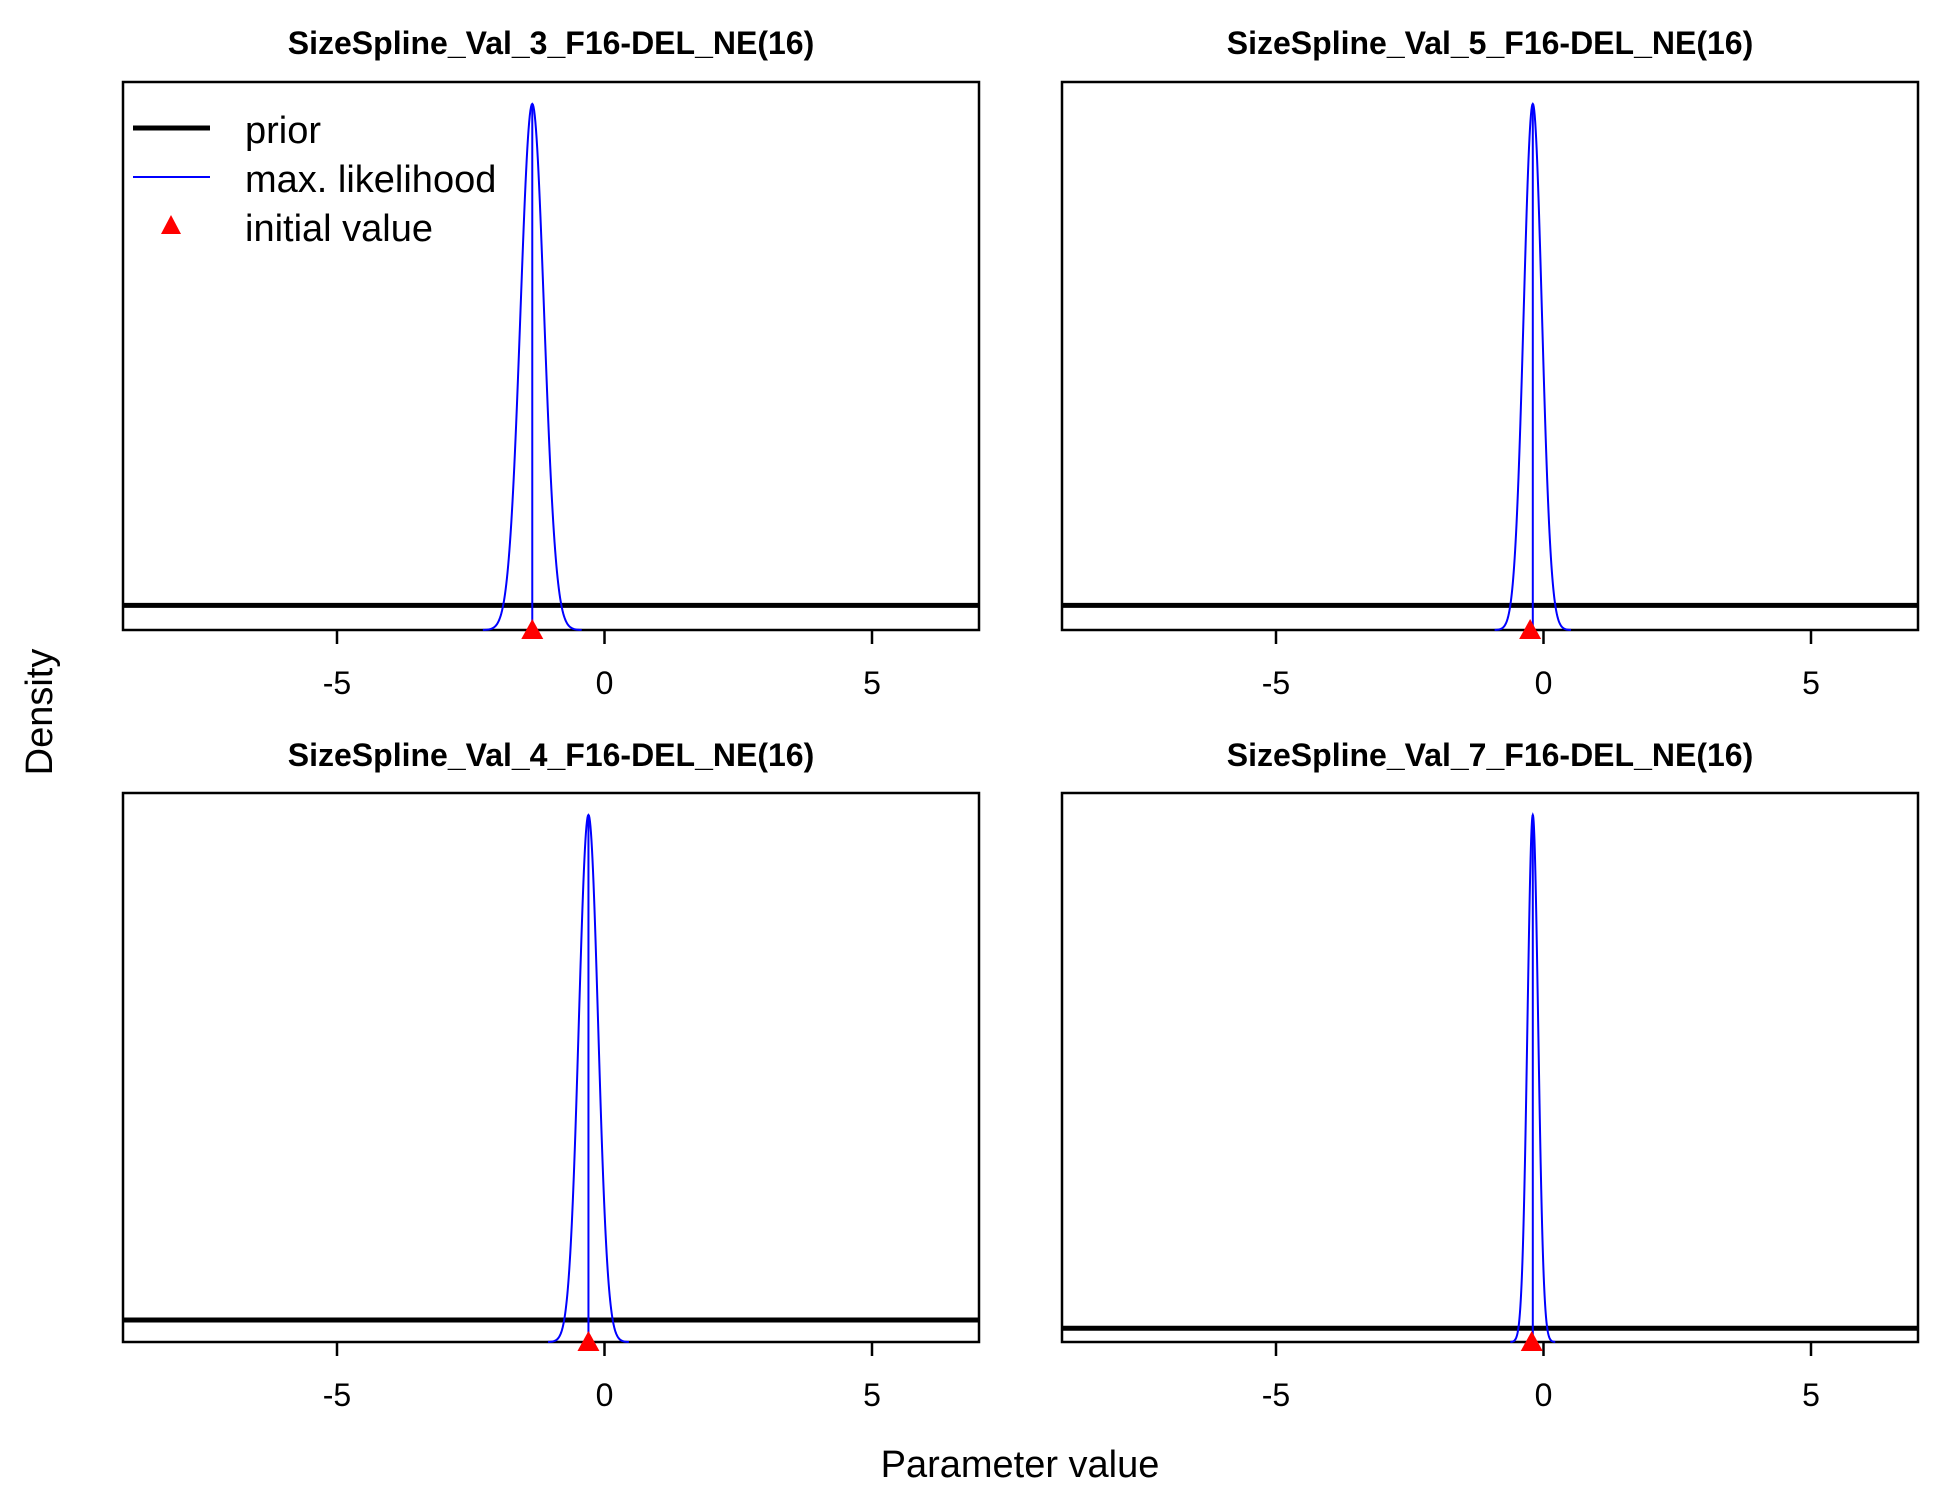 This screenshot has height=1500, width=1950. I want to click on legend-swatch, so click(171, 224).